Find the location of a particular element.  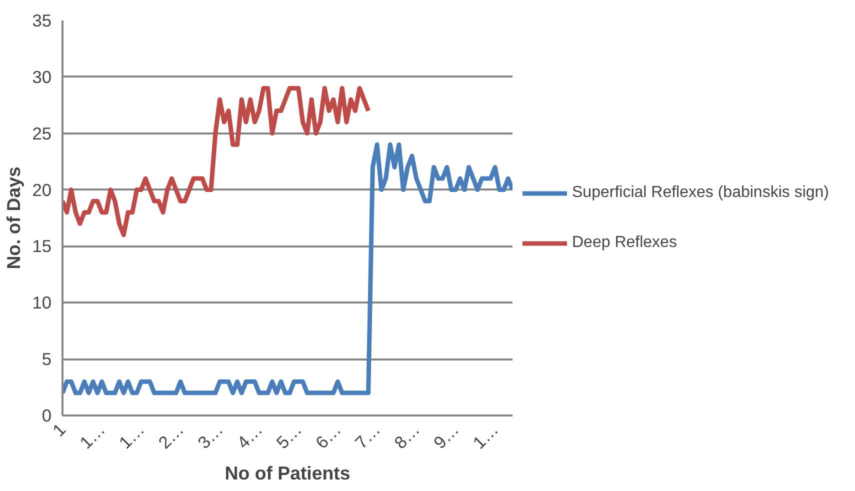

y-axis-title: No. of Days is located at coordinates (13, 218).